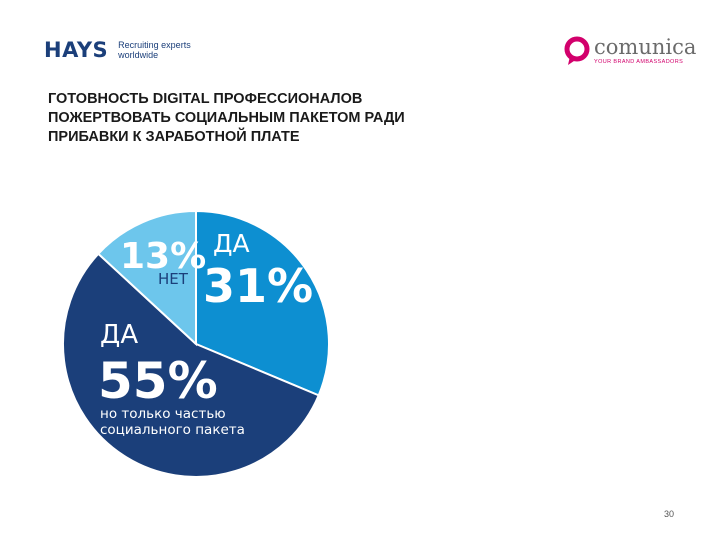 The height and width of the screenshot is (540, 720). Describe the element at coordinates (174, 137) in the screenshot. I see `title-line: ПРИБАВКИ К ЗАРАБОТНОЙ ПЛАТЕ` at that location.